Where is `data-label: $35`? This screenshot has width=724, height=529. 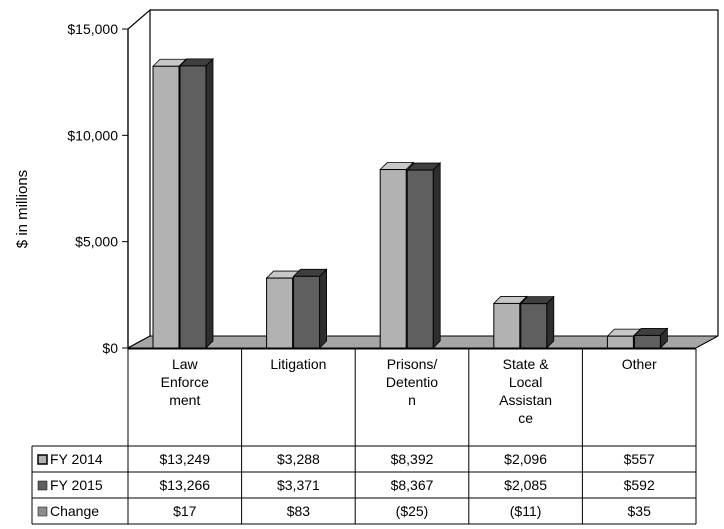 data-label: $35 is located at coordinates (640, 511).